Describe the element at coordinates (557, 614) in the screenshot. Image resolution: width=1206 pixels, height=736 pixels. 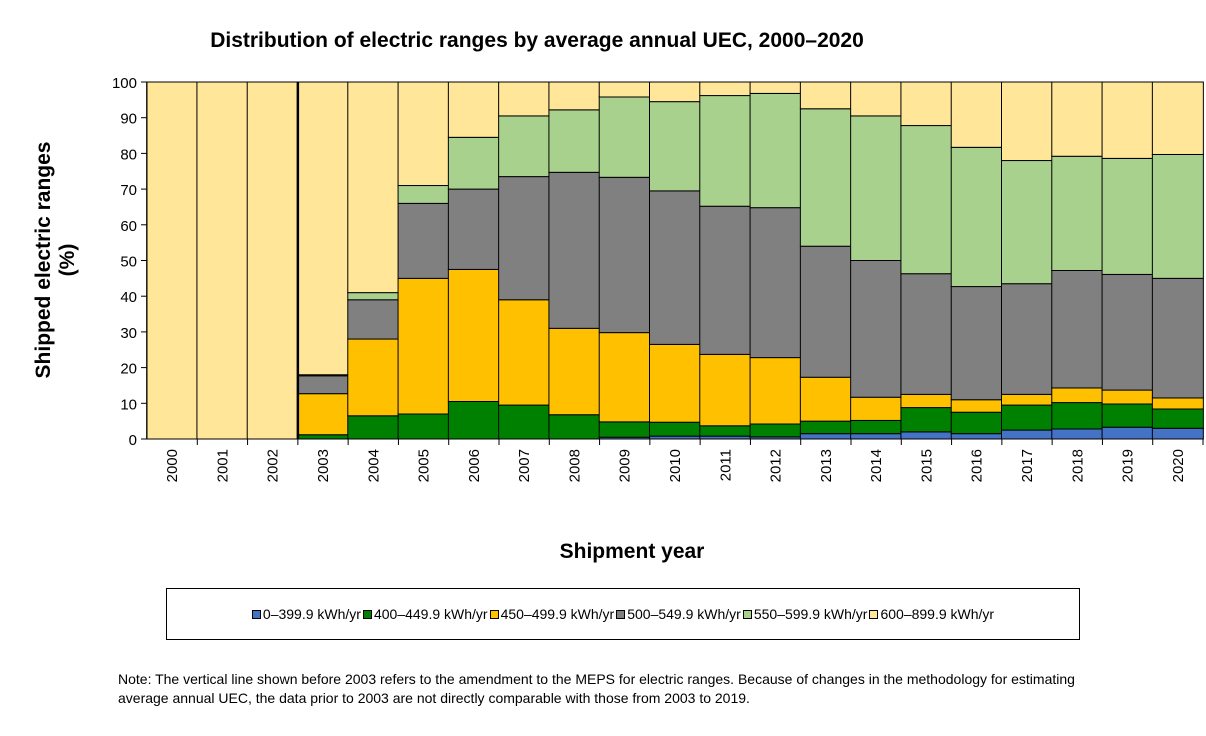
I see `legend-label: 450–499.9 kWh/yr` at that location.